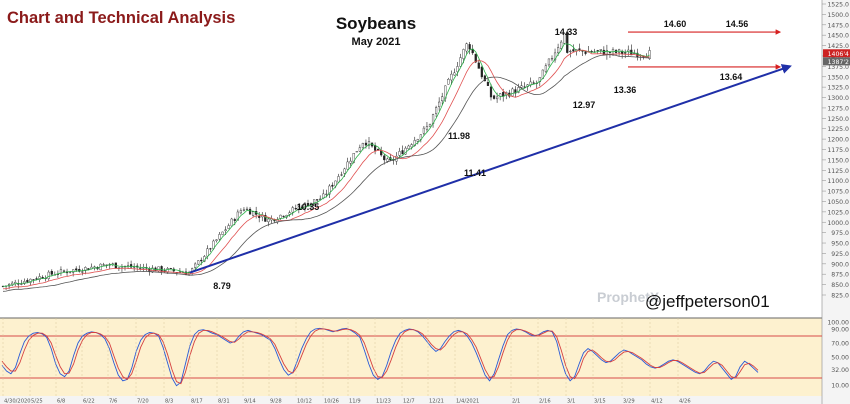 The image size is (850, 404). I want to click on osc-tick-label: 50.00, so click(840, 358).